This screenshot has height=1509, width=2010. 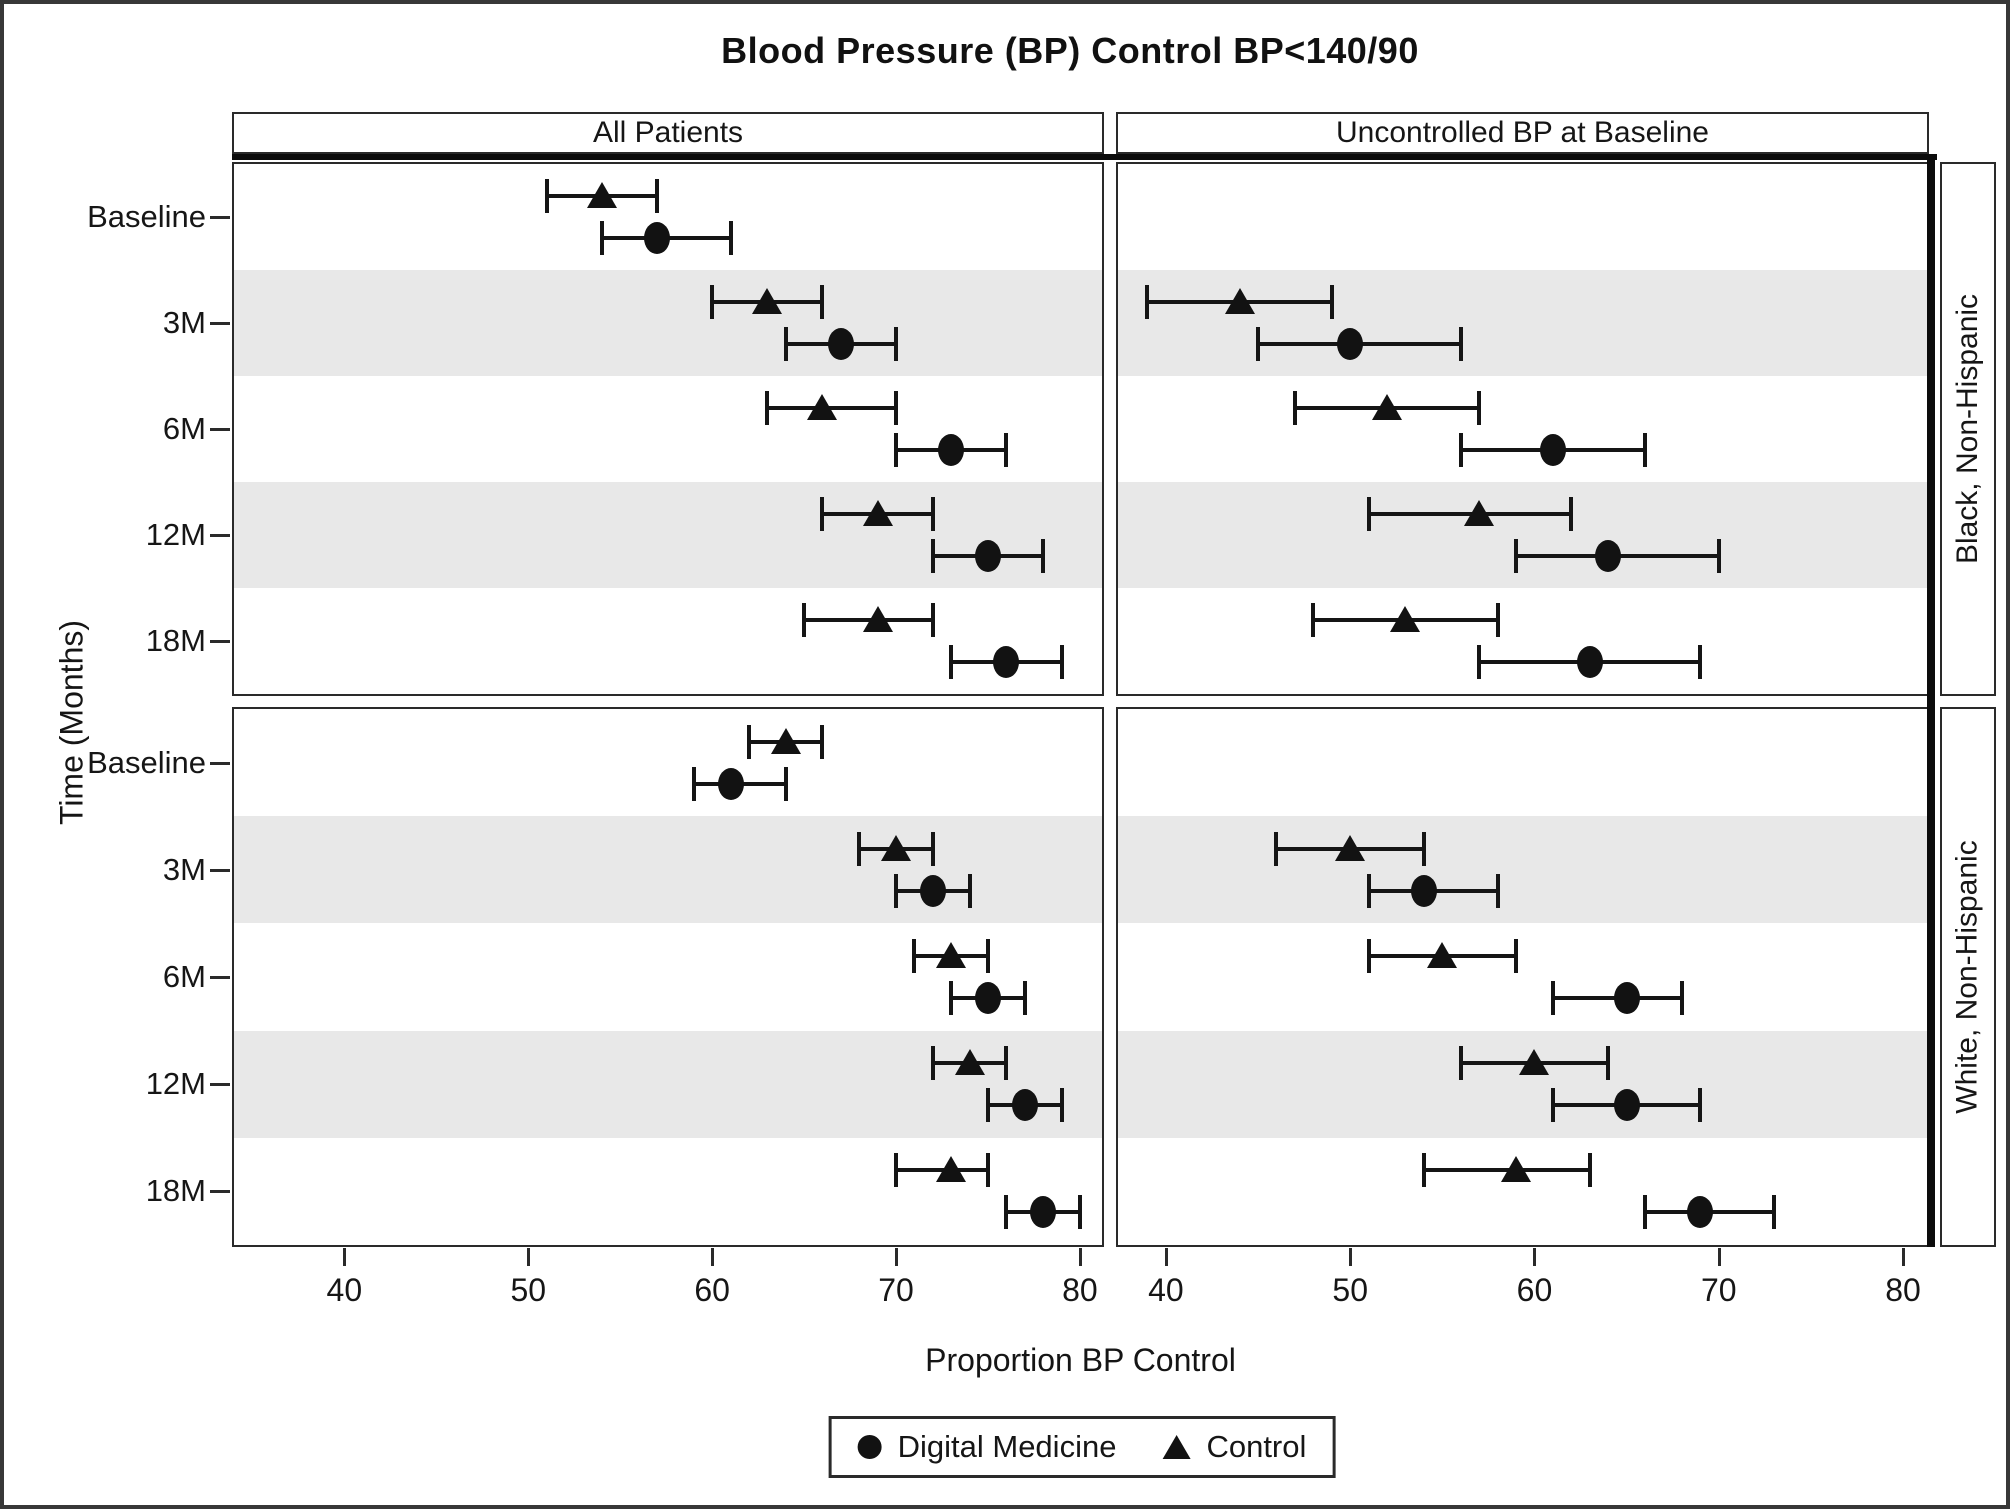 What do you see at coordinates (1256, 1446) in the screenshot?
I see `control-legend-label: Control` at bounding box center [1256, 1446].